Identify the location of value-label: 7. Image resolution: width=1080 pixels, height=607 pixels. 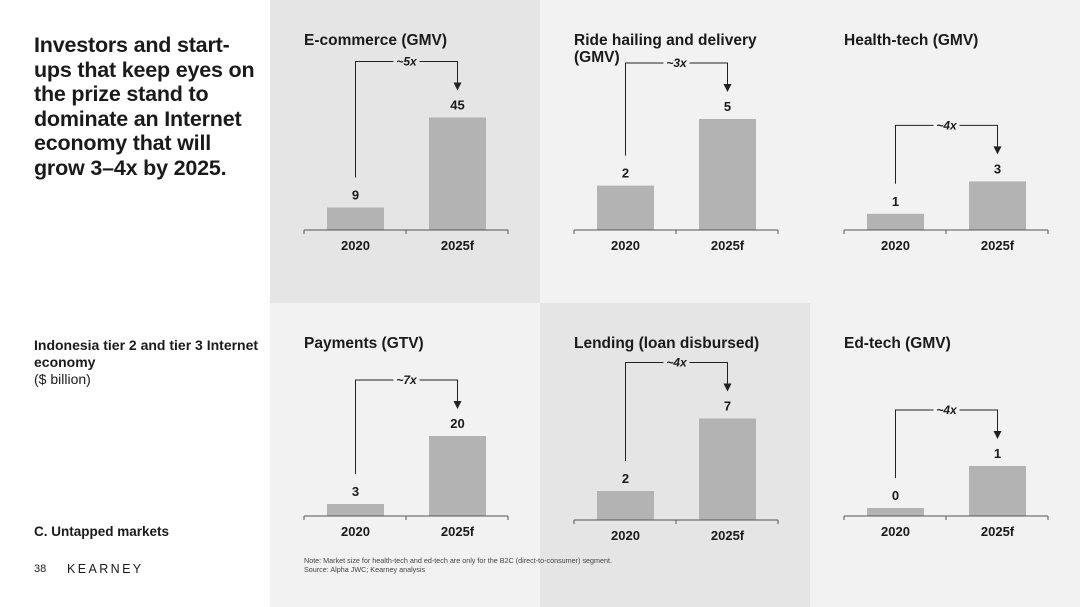
(727, 406).